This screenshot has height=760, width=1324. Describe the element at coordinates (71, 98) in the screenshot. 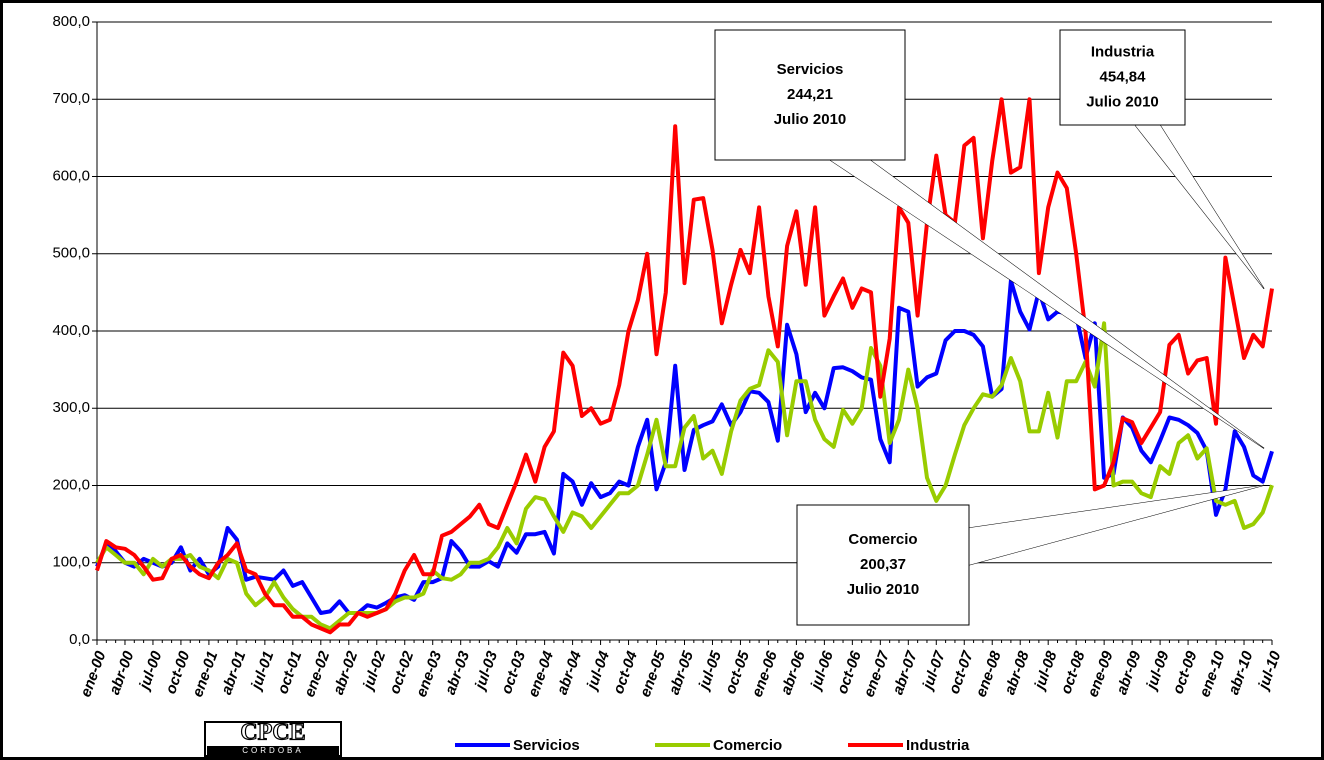

I see `y-tick-label: 700,0` at that location.